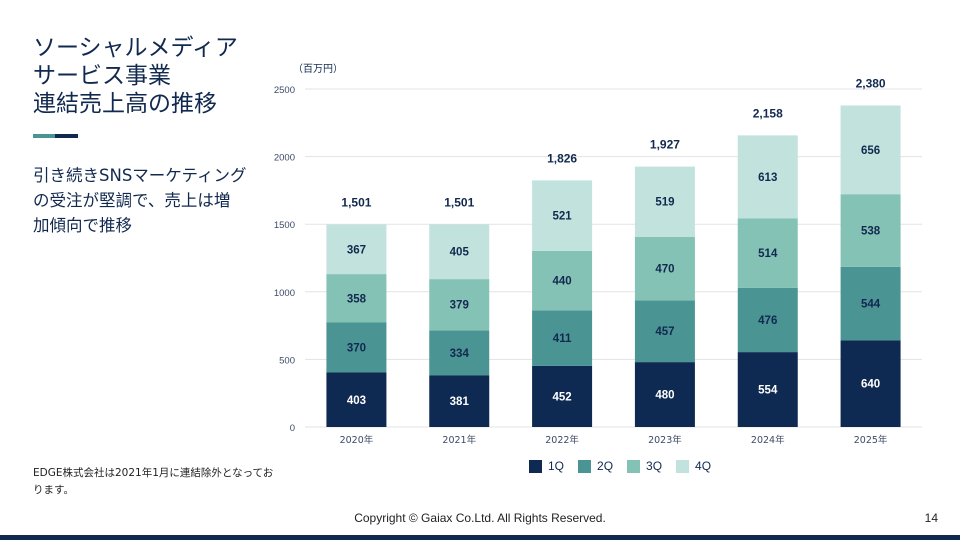  Describe the element at coordinates (292, 428) in the screenshot. I see `y-tick-label: 0` at that location.